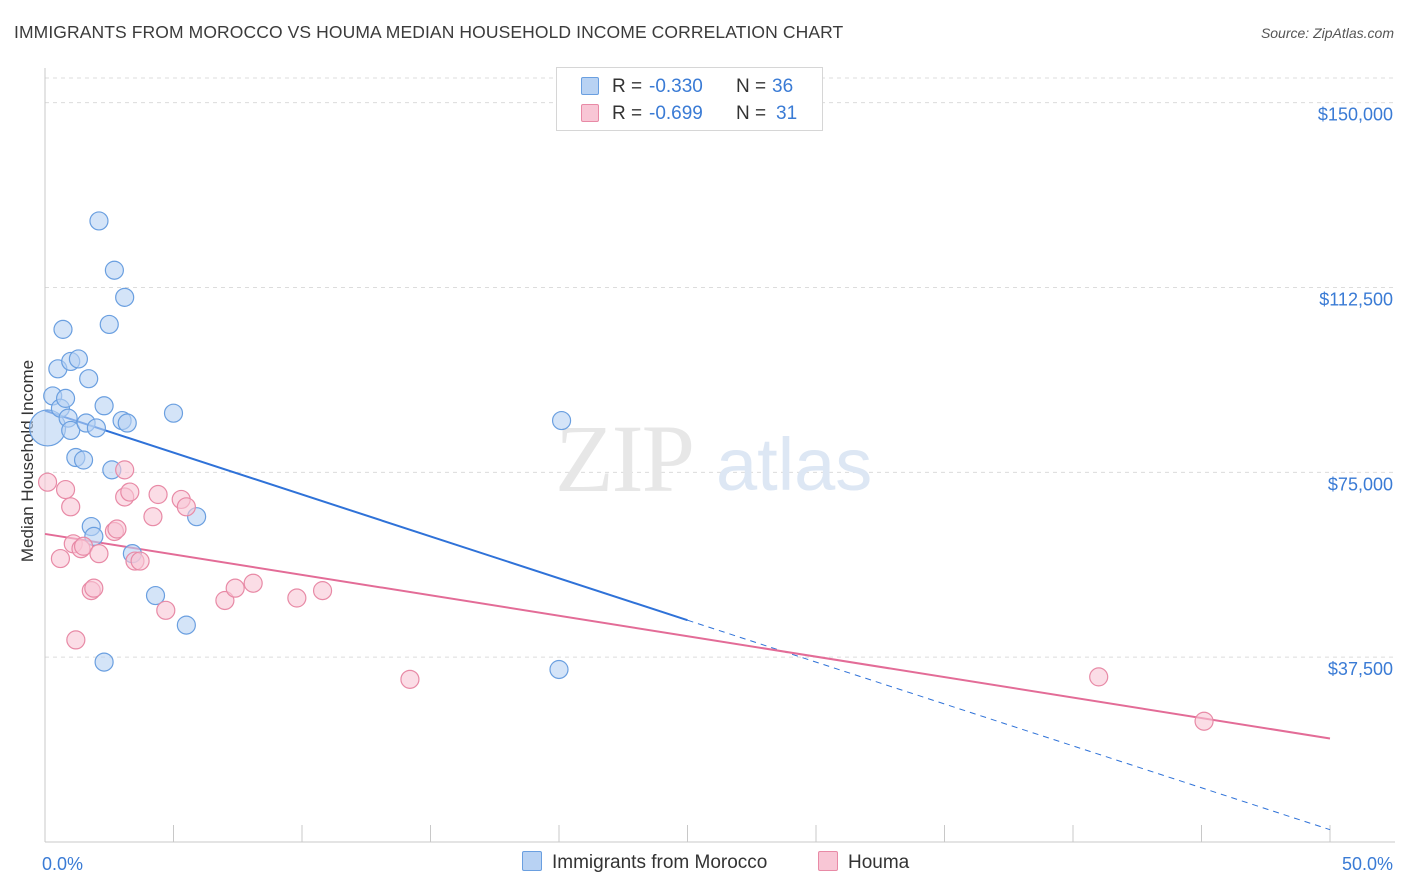  I want to click on legend-n-value: 36, so click(783, 86).